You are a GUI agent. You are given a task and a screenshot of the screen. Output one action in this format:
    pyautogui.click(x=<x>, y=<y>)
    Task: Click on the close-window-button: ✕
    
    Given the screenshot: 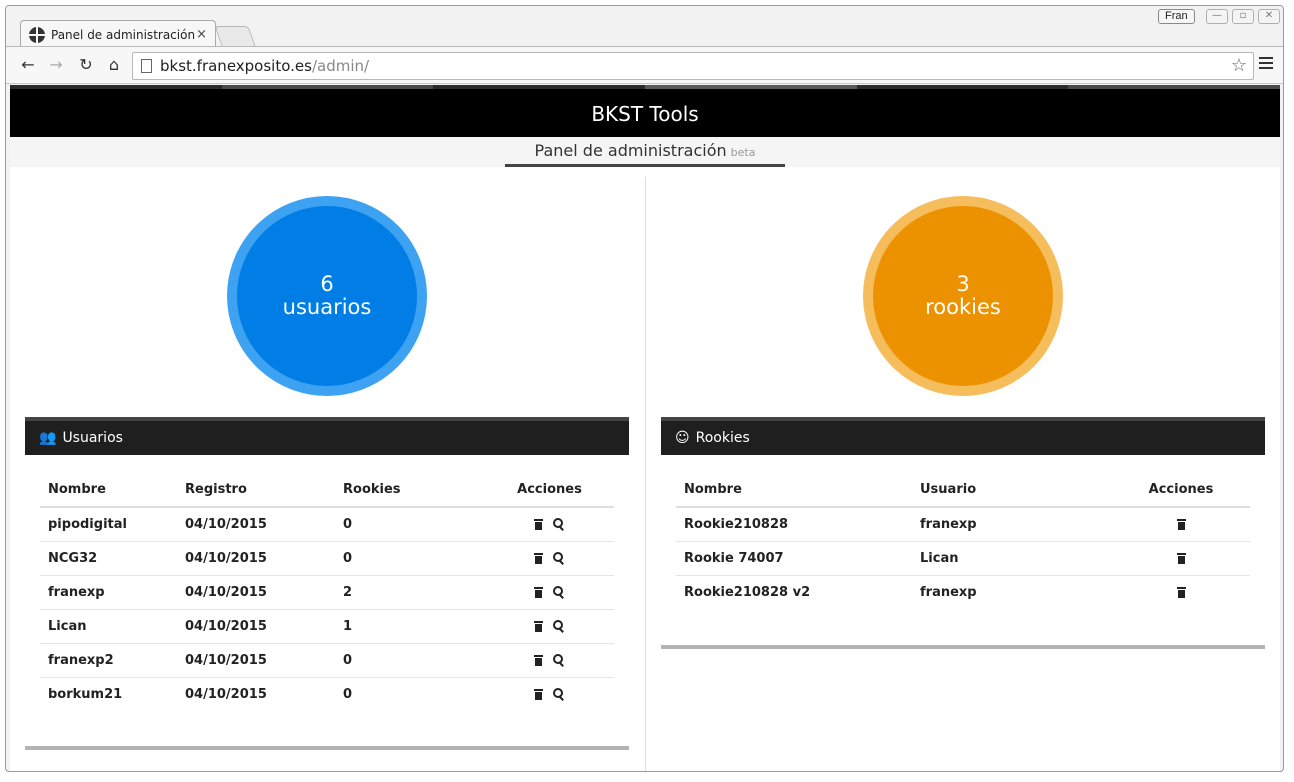 What is the action you would take?
    pyautogui.click(x=1269, y=16)
    